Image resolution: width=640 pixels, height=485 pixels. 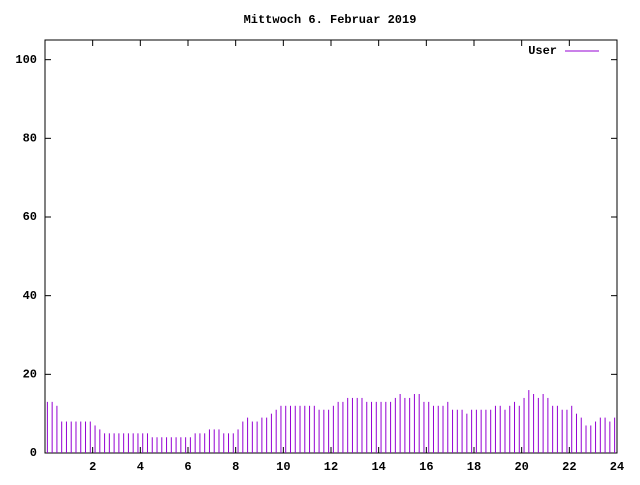 What do you see at coordinates (617, 467) in the screenshot?
I see `x-tick-label: 24` at bounding box center [617, 467].